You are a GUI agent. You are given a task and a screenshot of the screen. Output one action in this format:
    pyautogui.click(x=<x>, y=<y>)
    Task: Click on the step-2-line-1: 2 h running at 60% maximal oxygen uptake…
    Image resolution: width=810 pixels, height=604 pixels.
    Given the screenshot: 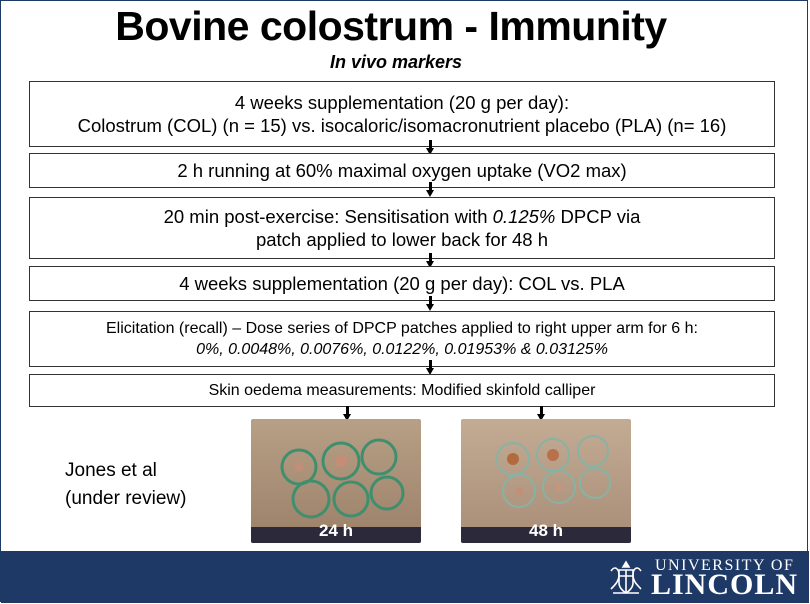 What is the action you would take?
    pyautogui.click(x=402, y=170)
    